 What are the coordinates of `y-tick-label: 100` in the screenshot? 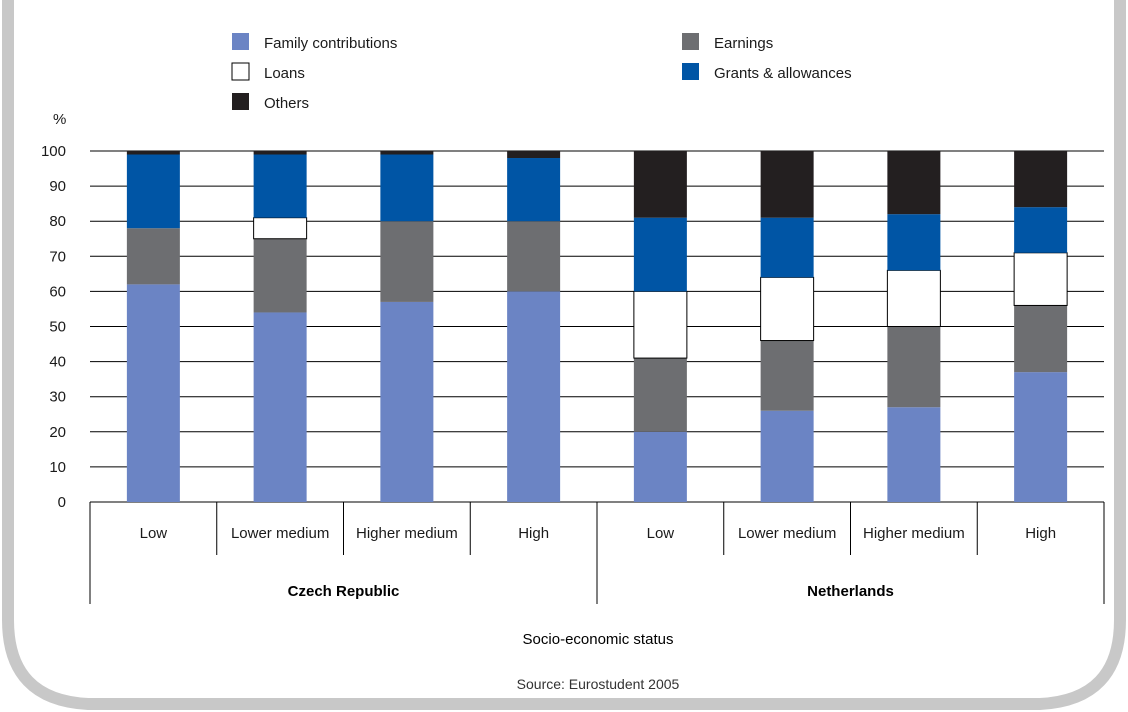 It's located at (53, 151).